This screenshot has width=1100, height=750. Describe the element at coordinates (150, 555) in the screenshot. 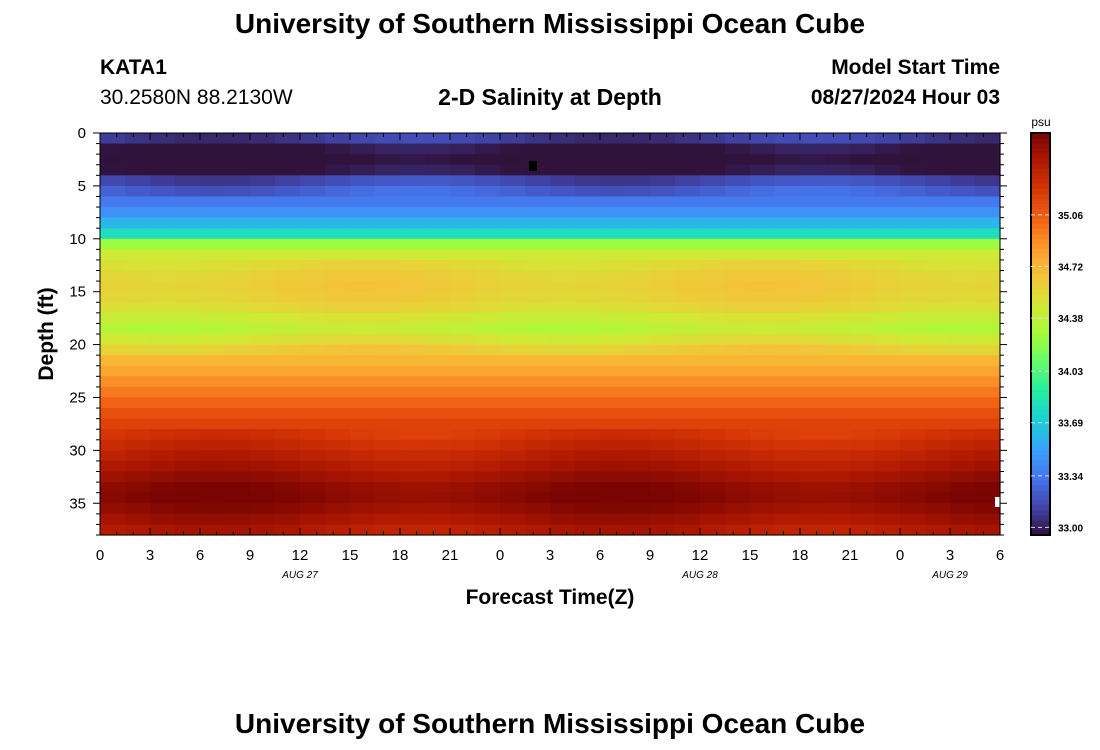

I see `x-tick-label: 3` at that location.